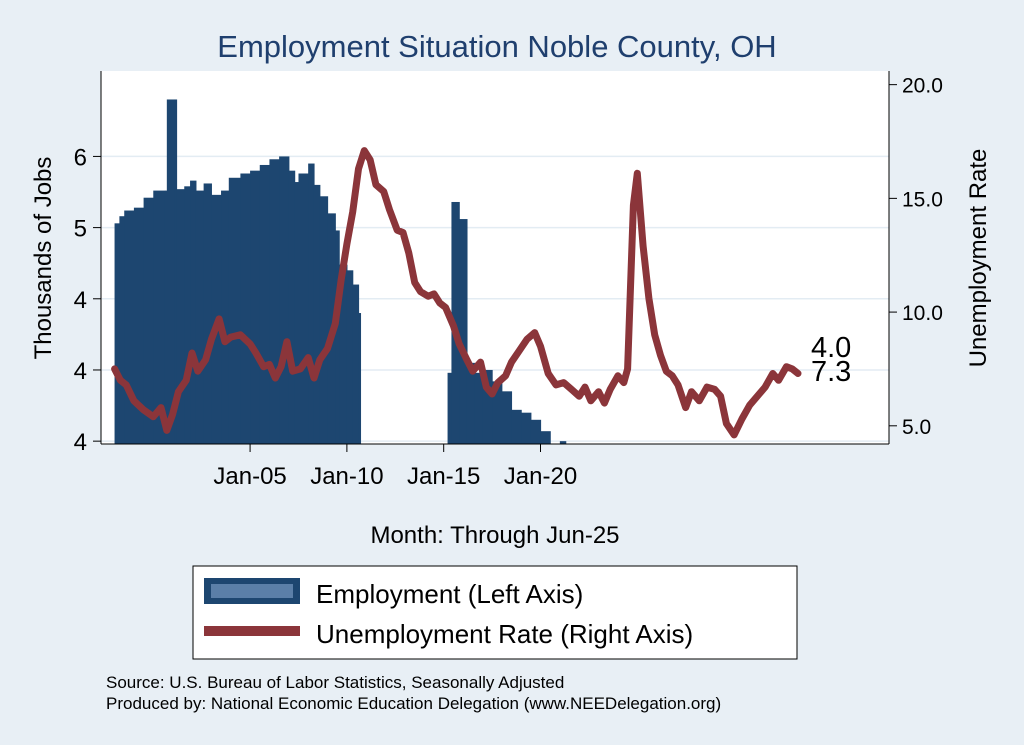 This screenshot has height=745, width=1024. I want to click on right-axis-ticks: 5.0 10.0 15.0 20.0, so click(916, 257).